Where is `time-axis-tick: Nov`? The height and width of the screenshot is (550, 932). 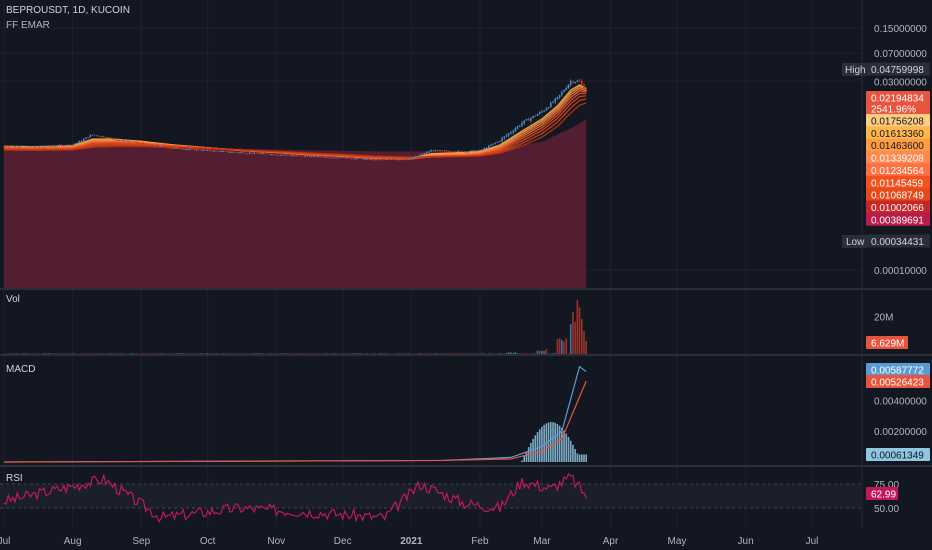
time-axis-tick: Nov is located at coordinates (276, 541).